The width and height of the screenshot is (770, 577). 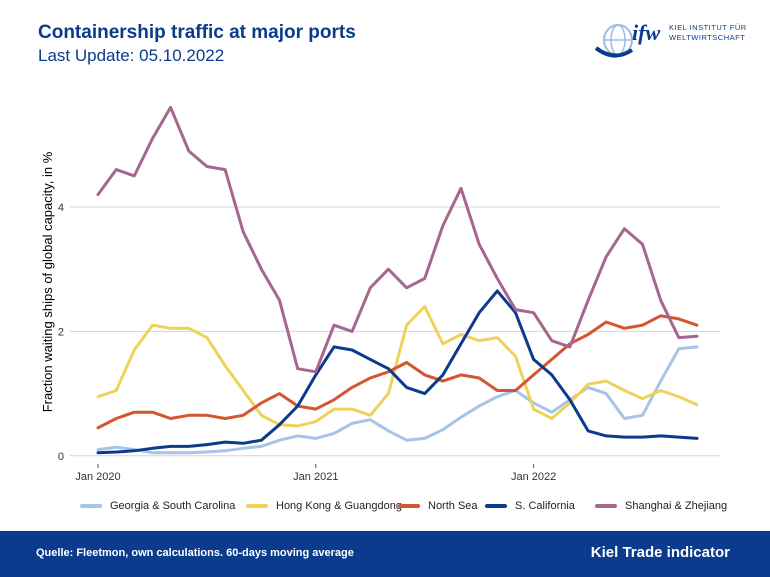 What do you see at coordinates (131, 55) in the screenshot?
I see `last-update-subtitle: Last Update: 05.10.2022` at bounding box center [131, 55].